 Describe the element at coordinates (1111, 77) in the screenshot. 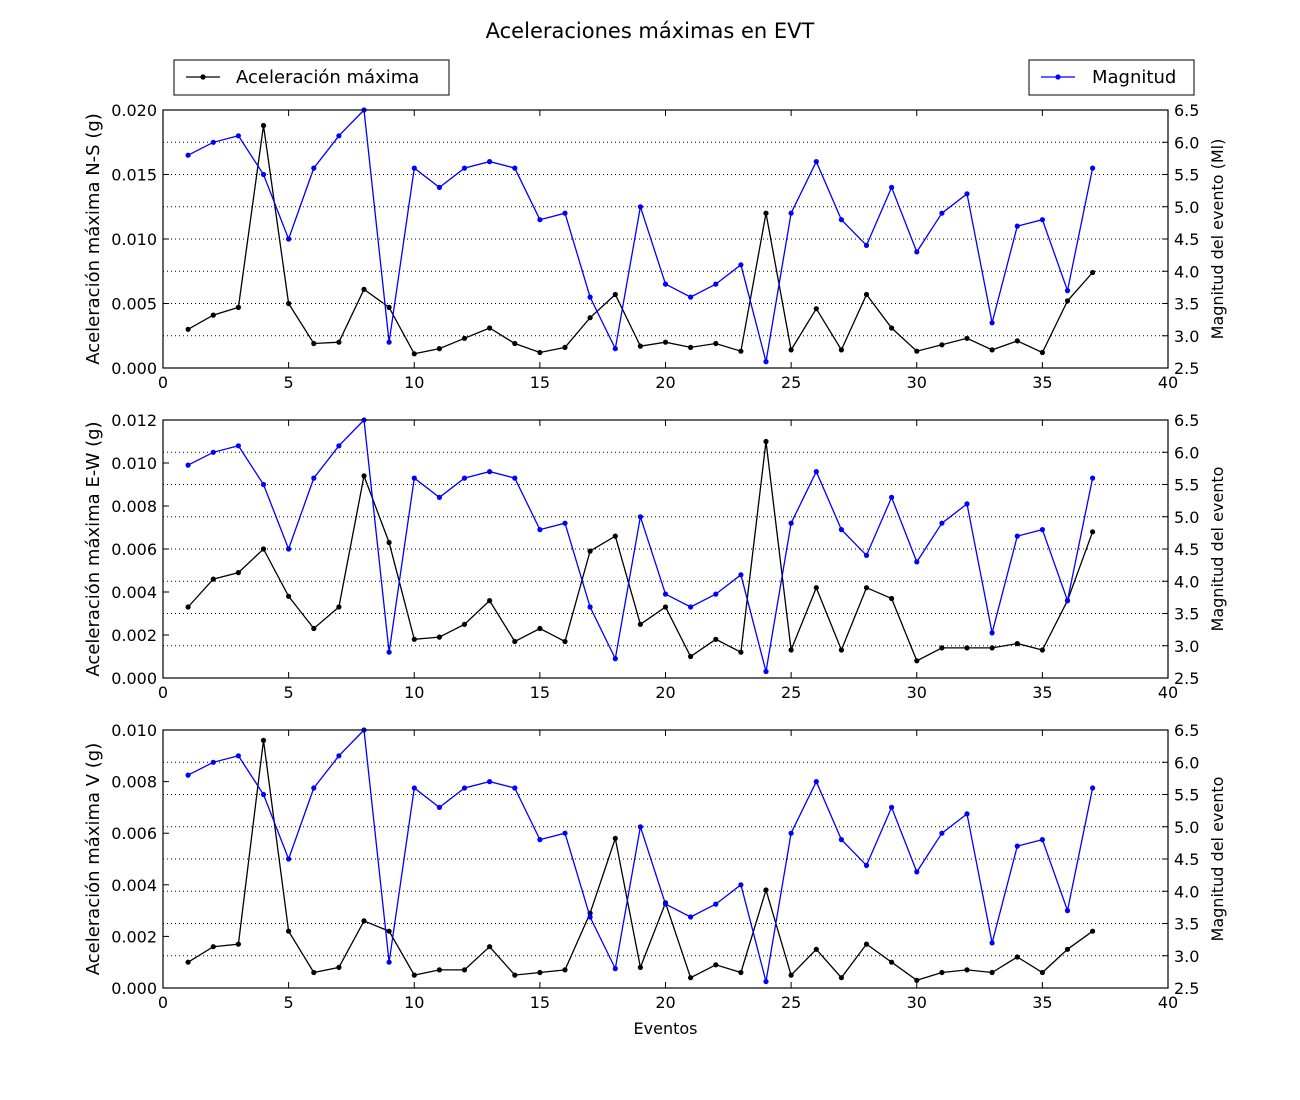

I see `legend-magnitude: Magnitud` at that location.